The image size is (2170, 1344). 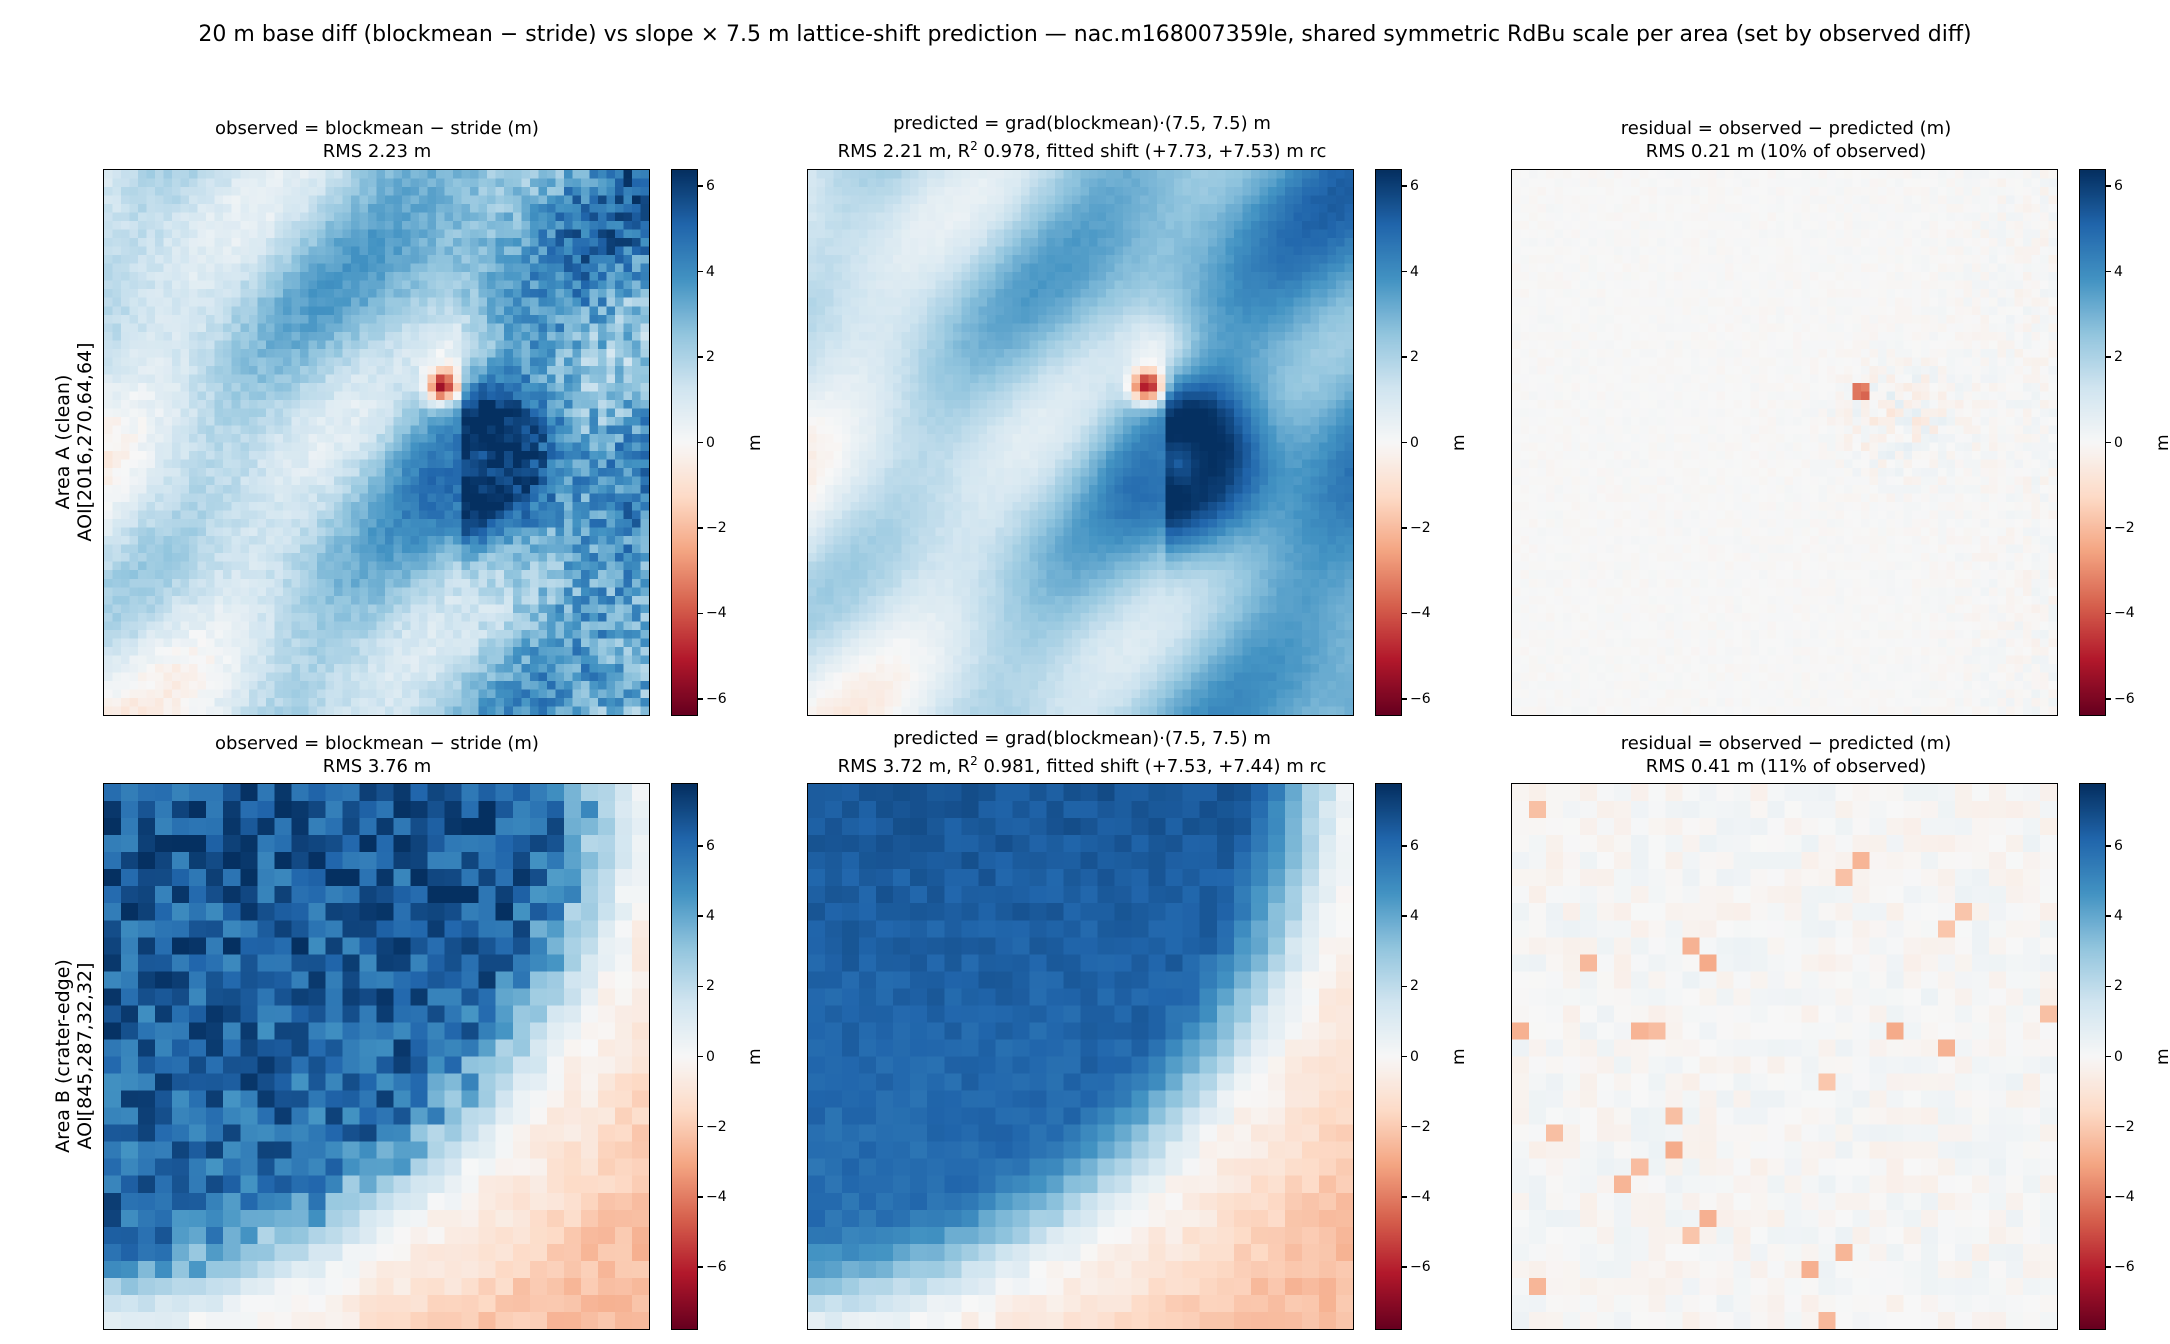 What do you see at coordinates (63, 1056) in the screenshot?
I see `row-label-area-b-line1: Area B (crater-edge)` at bounding box center [63, 1056].